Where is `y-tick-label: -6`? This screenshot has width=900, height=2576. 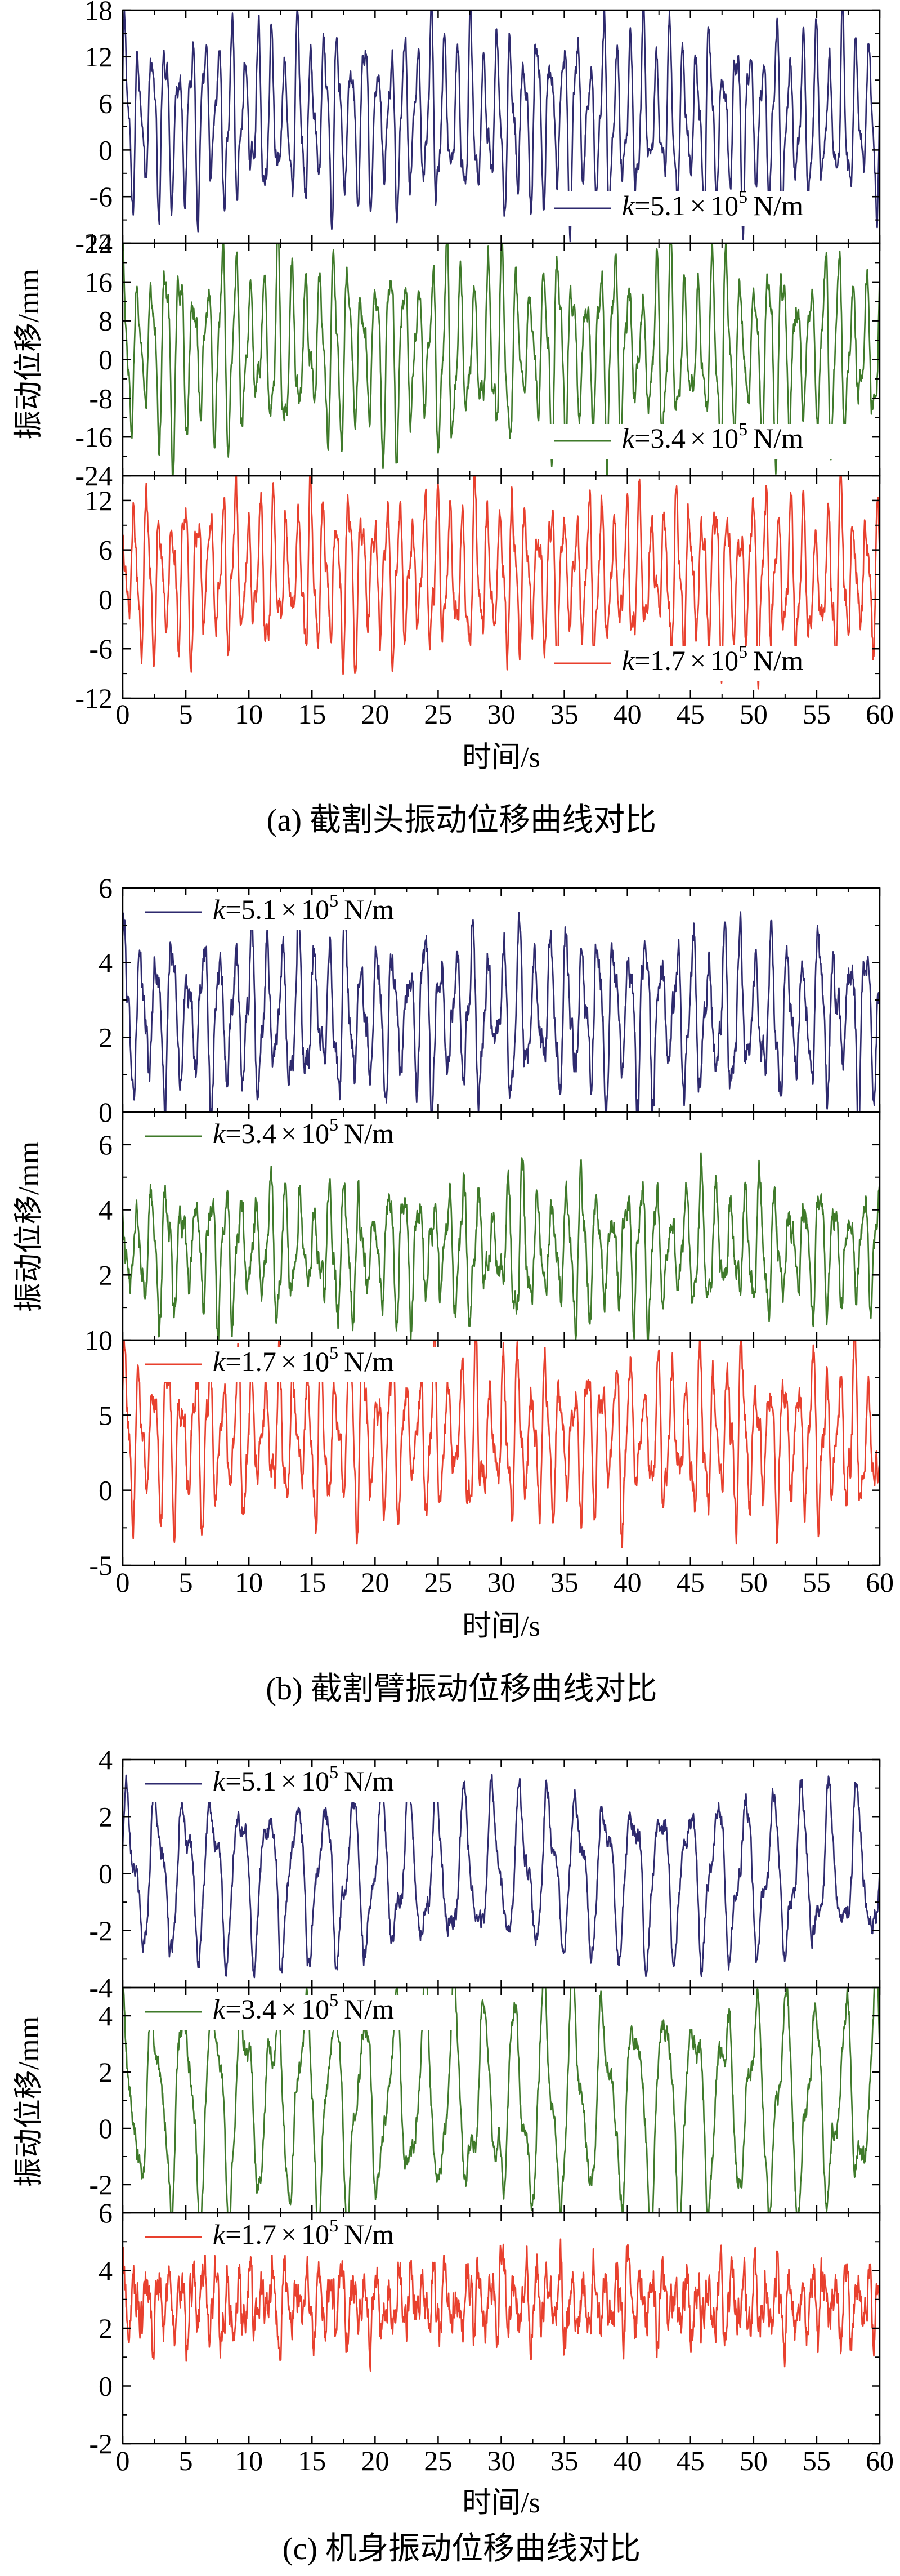
y-tick-label: -6 is located at coordinates (101, 648).